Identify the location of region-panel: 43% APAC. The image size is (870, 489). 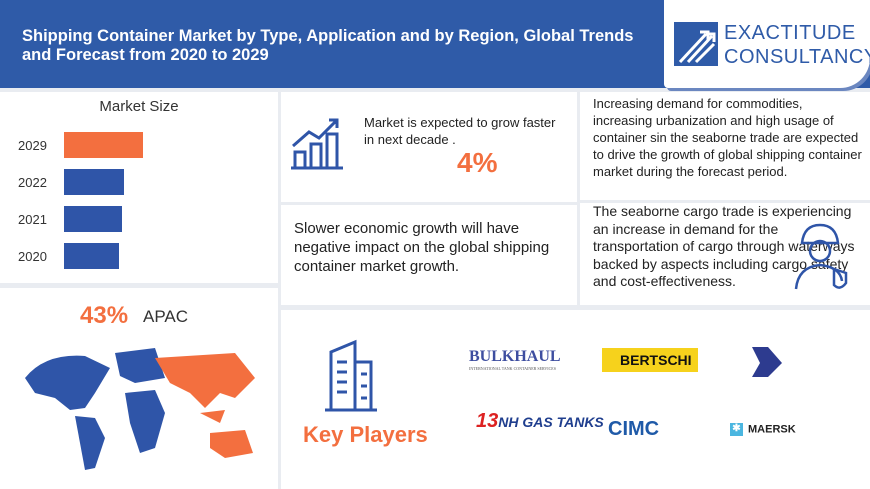
(139, 388).